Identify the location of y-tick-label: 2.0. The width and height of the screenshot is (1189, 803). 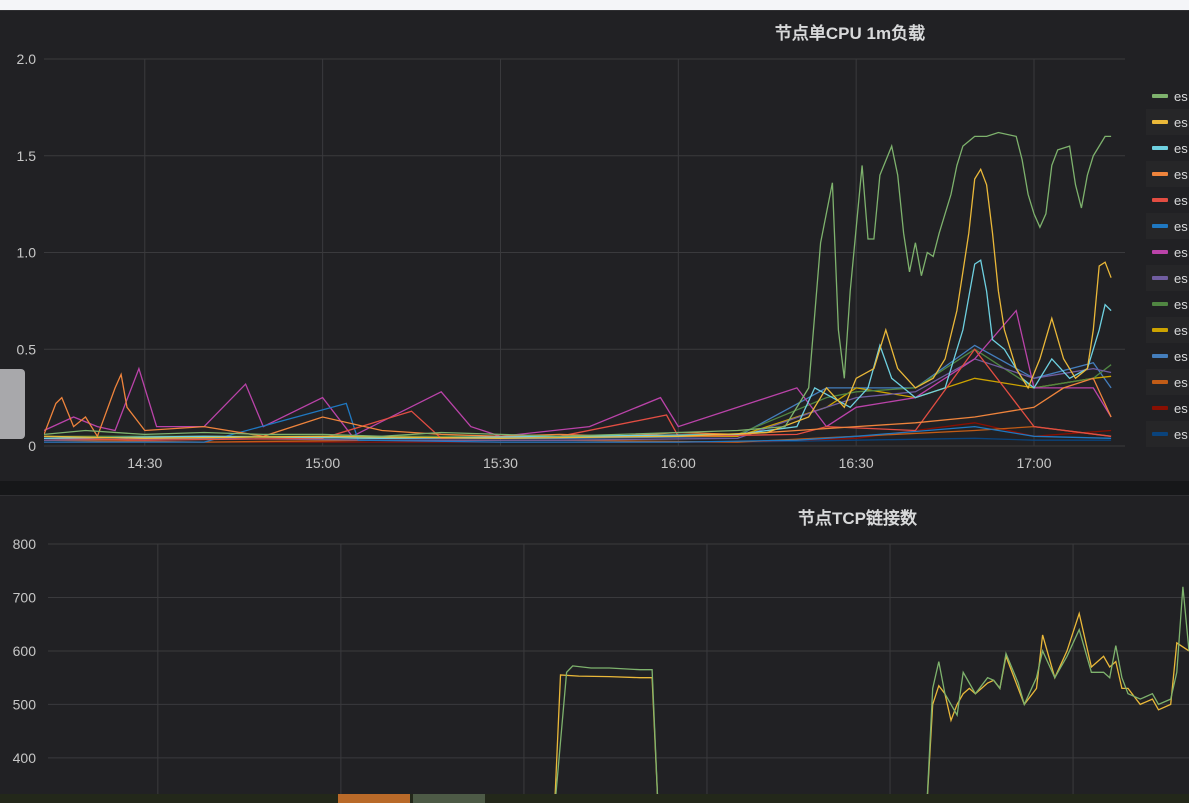
(27, 59).